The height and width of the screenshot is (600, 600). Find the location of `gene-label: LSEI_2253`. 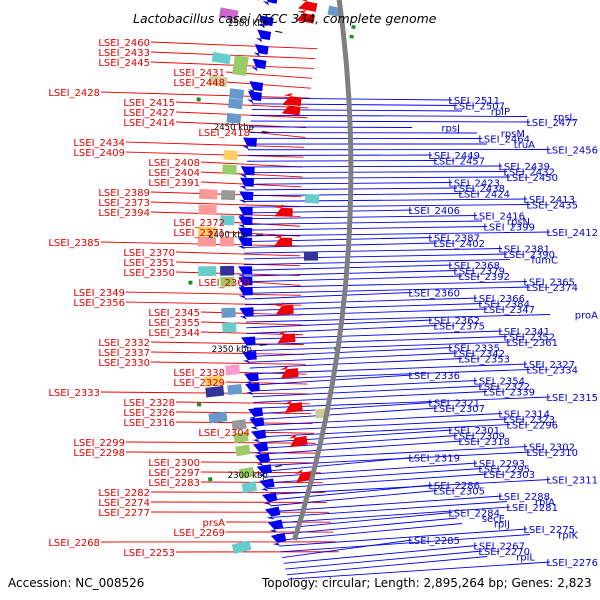

gene-label: LSEI_2253 is located at coordinates (149, 553).